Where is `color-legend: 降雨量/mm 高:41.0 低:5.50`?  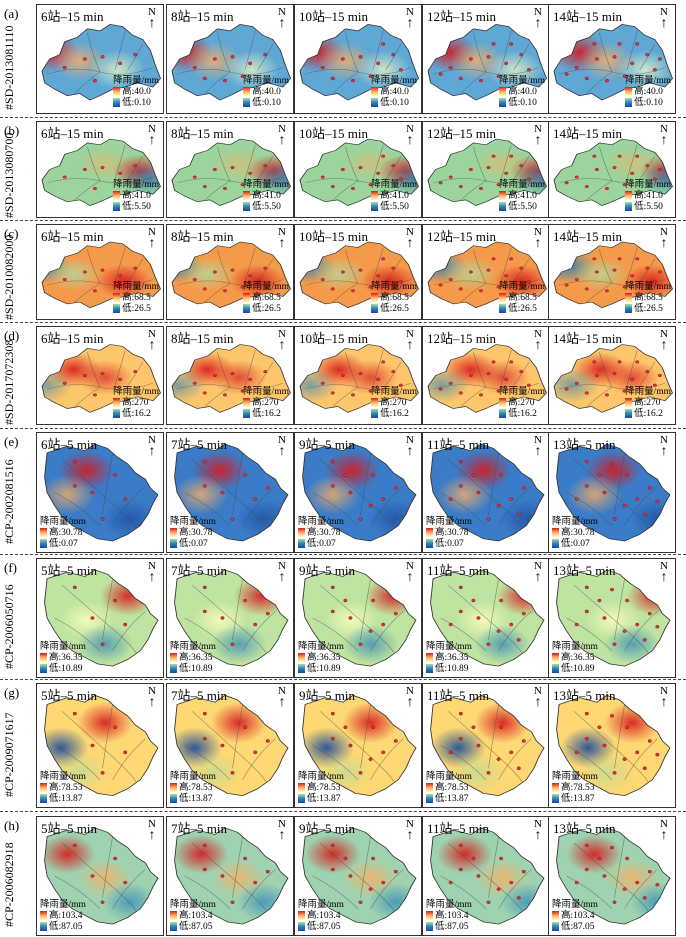 color-legend: 降雨量/mm 高:41.0 低:5.50 is located at coordinates (136, 196).